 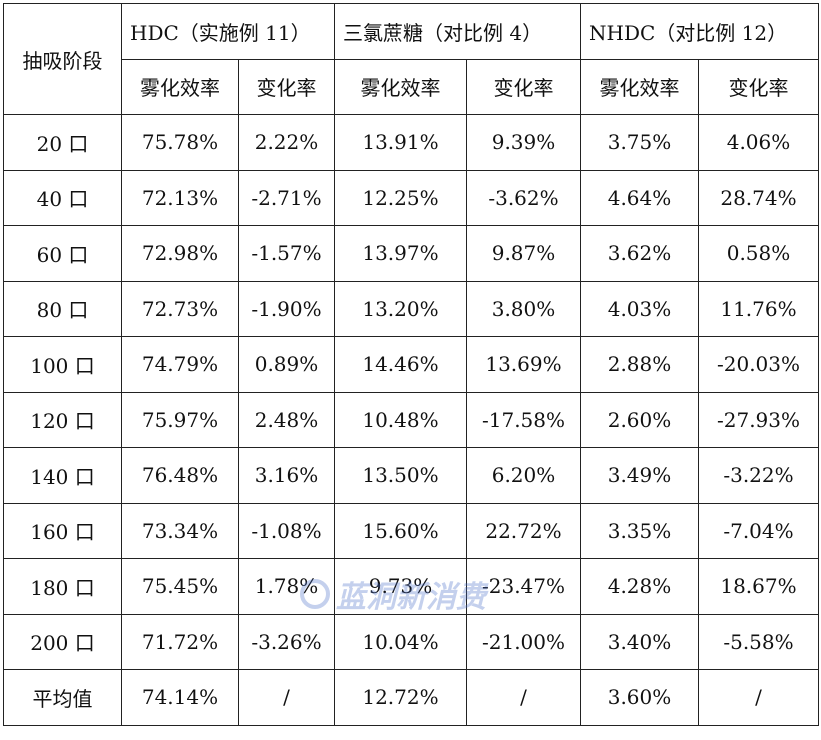 What do you see at coordinates (523, 697) in the screenshot?
I see `sucralose-change-cell: /` at bounding box center [523, 697].